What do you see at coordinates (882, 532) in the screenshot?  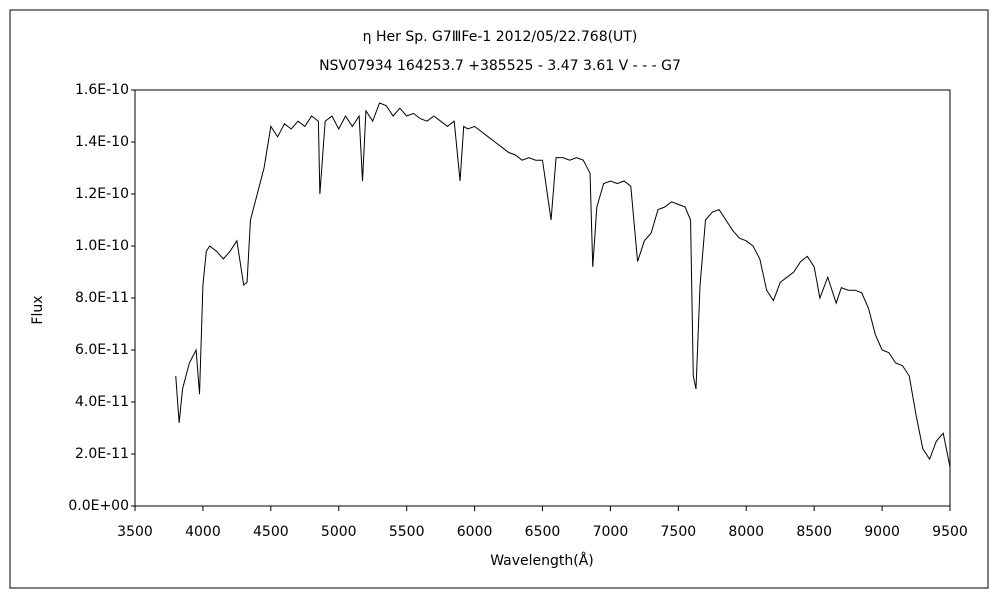 I see `x-tick-label: 9000` at bounding box center [882, 532].